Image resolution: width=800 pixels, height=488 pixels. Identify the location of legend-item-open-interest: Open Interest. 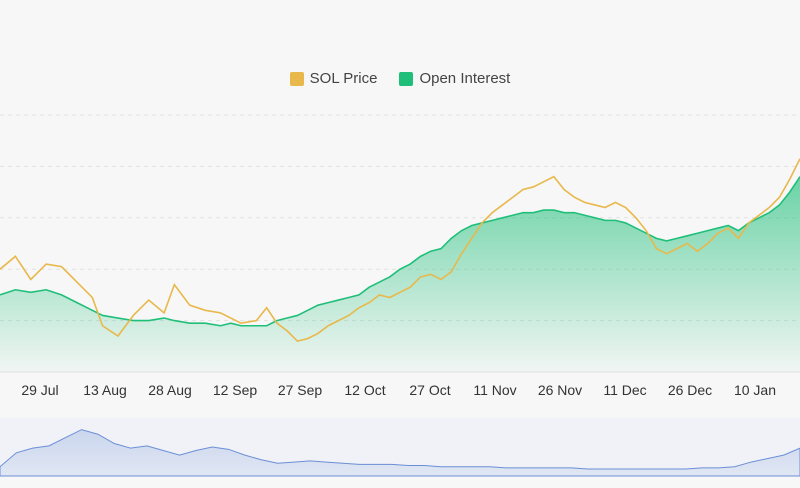
(454, 78).